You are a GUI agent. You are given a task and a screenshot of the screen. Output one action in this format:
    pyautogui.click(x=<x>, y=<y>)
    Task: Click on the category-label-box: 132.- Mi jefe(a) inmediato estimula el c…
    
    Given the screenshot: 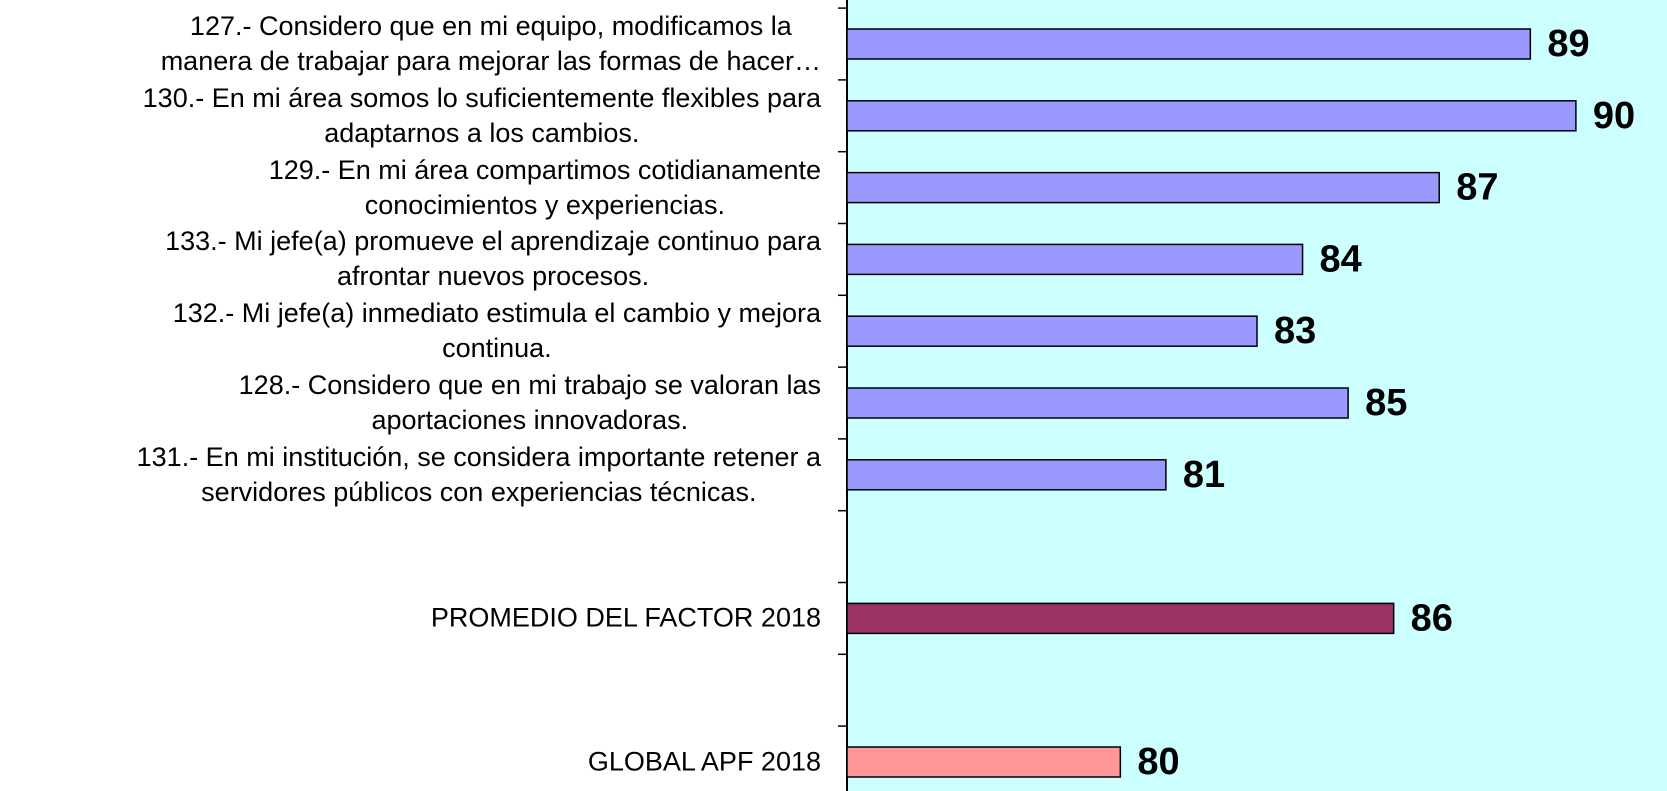 What is the action you would take?
    pyautogui.click(x=410, y=331)
    